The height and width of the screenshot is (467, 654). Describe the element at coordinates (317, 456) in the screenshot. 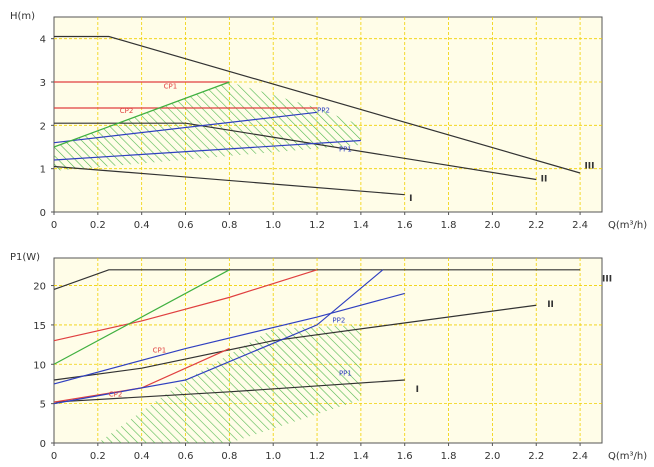

I see `power-x-tick-label: 1.2` at that location.